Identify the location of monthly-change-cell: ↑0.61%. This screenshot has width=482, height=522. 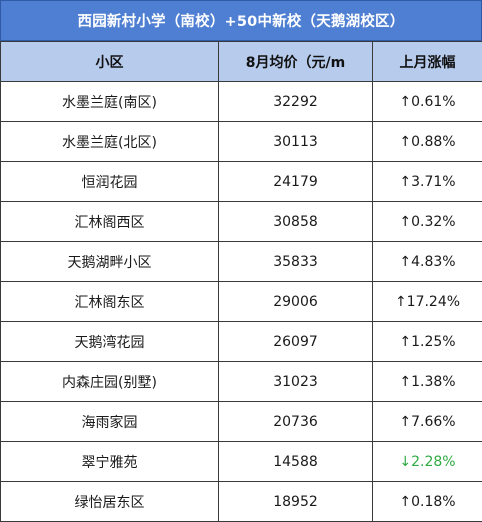
(427, 102).